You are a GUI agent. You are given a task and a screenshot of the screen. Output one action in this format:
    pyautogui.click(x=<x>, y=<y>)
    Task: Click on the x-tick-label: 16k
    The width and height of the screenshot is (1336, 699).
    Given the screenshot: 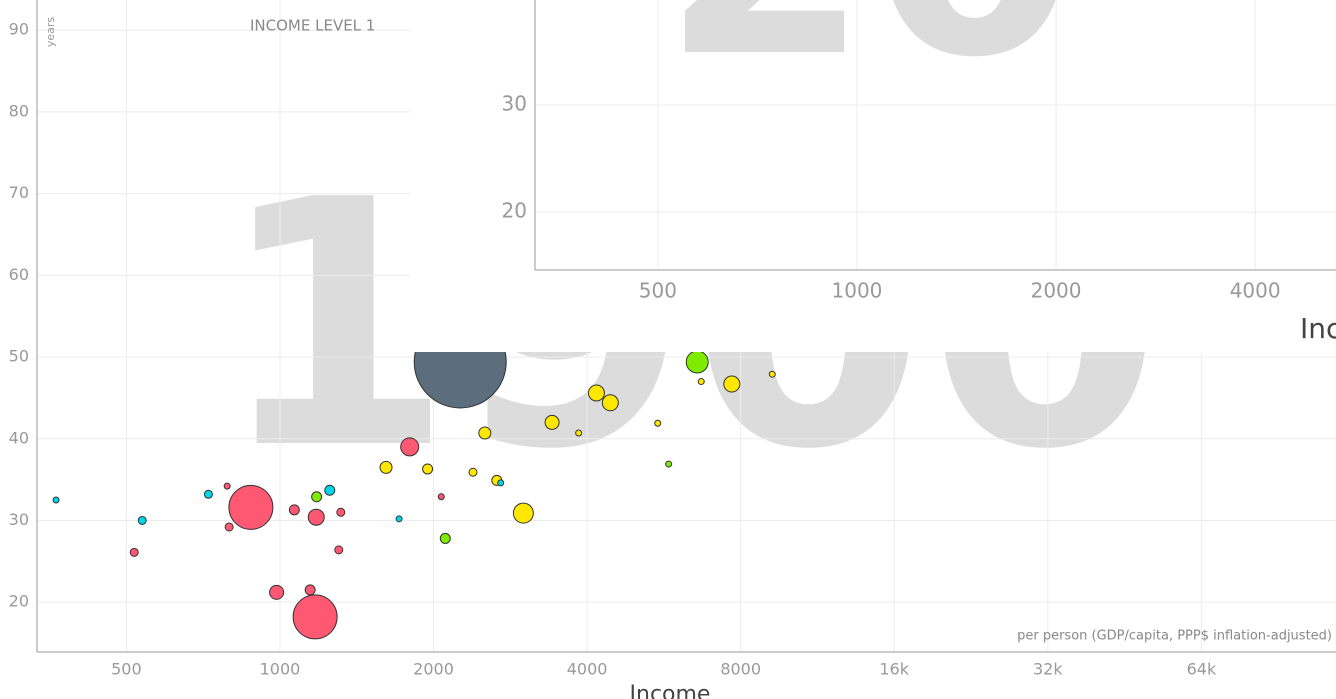 What is the action you would take?
    pyautogui.click(x=894, y=669)
    